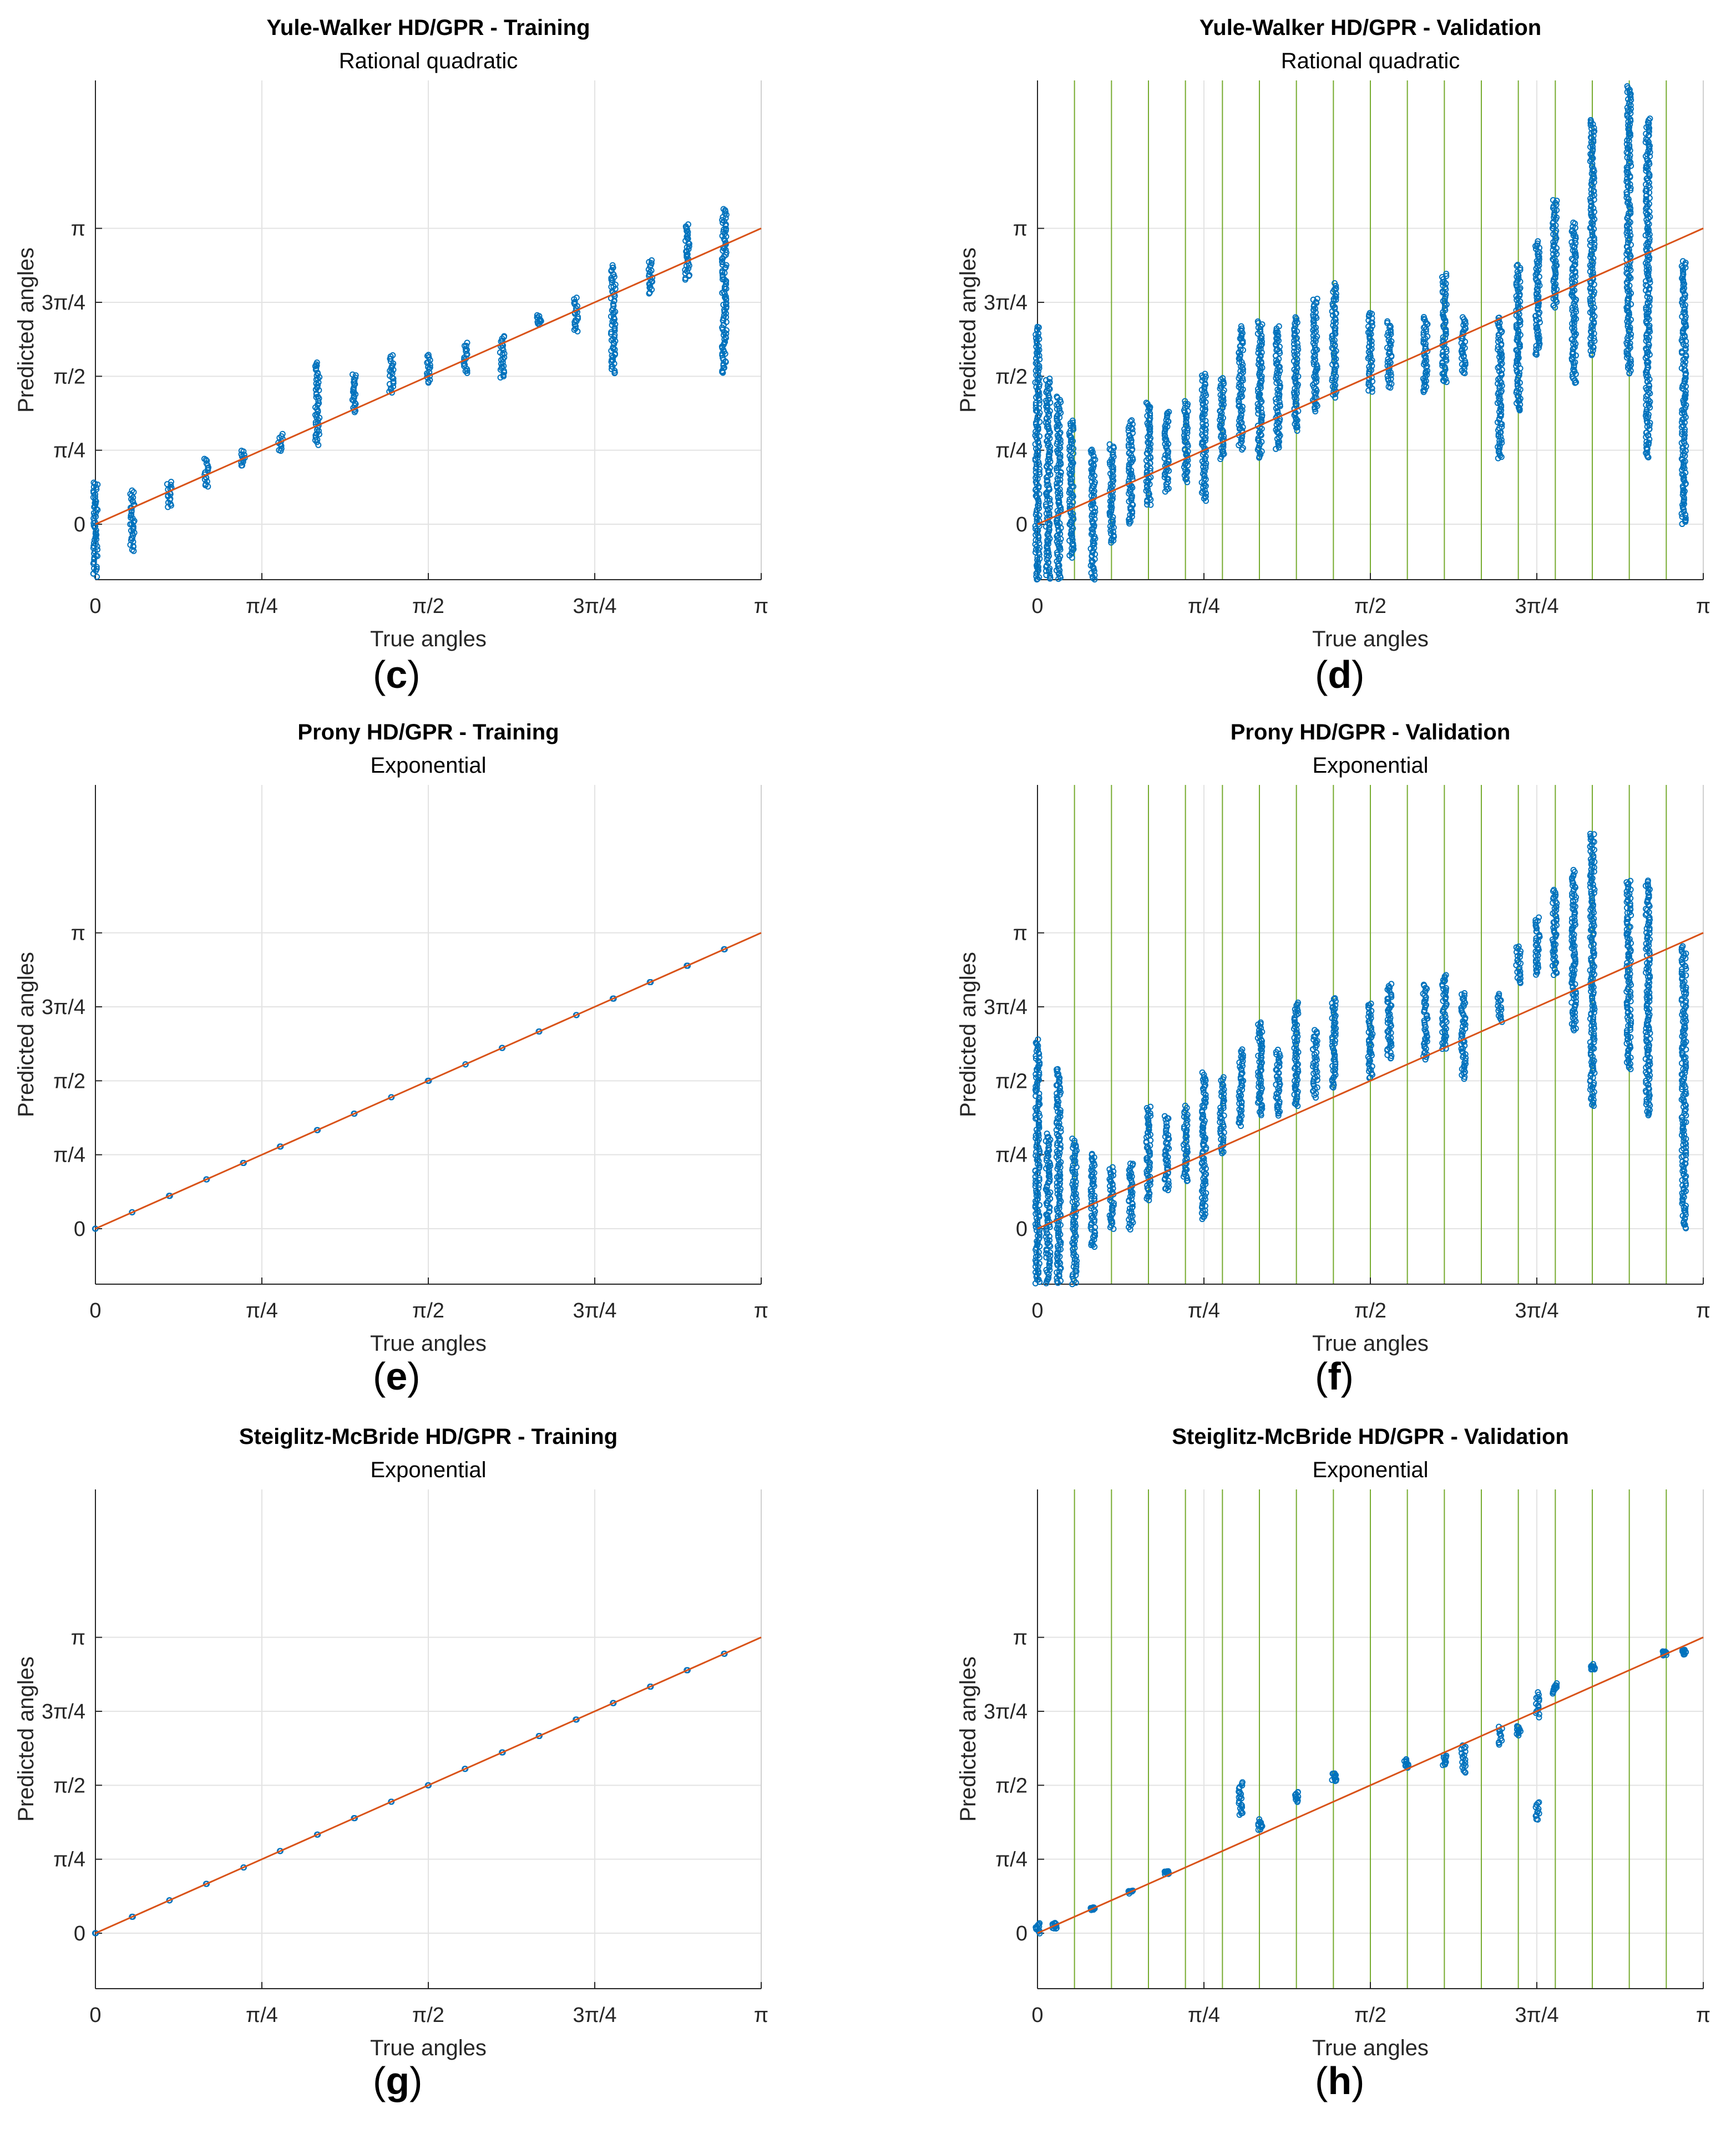  What do you see at coordinates (1012, 451) in the screenshot?
I see `y-tick-label: π/4` at bounding box center [1012, 451].